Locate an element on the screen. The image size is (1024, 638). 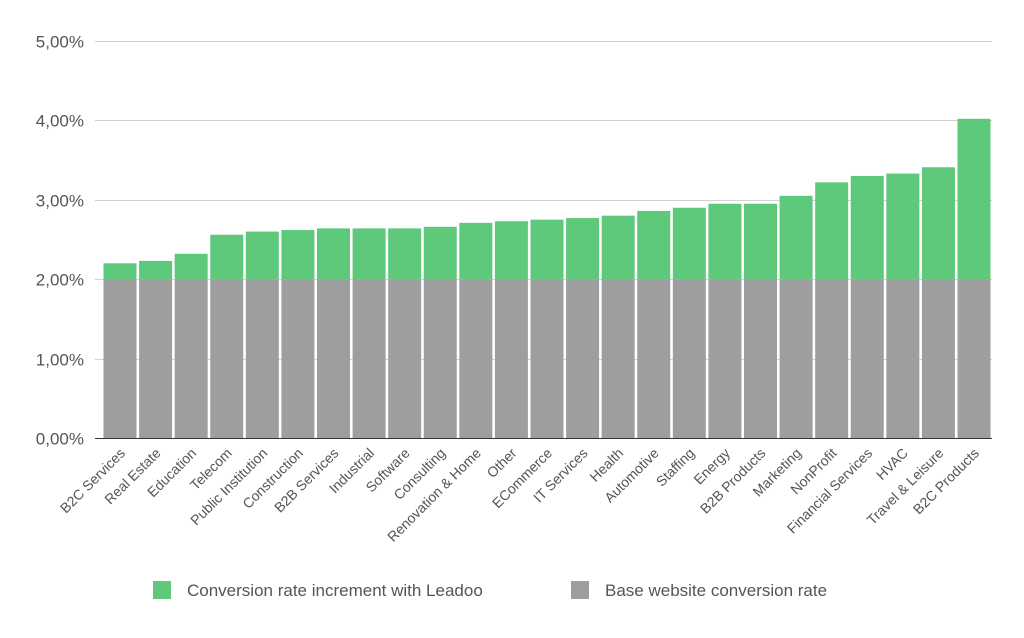
y-axis-ticks: 0,00% 1,00% 2,00% 3,00% 4,00% 5,00% is located at coordinates (60, 241).